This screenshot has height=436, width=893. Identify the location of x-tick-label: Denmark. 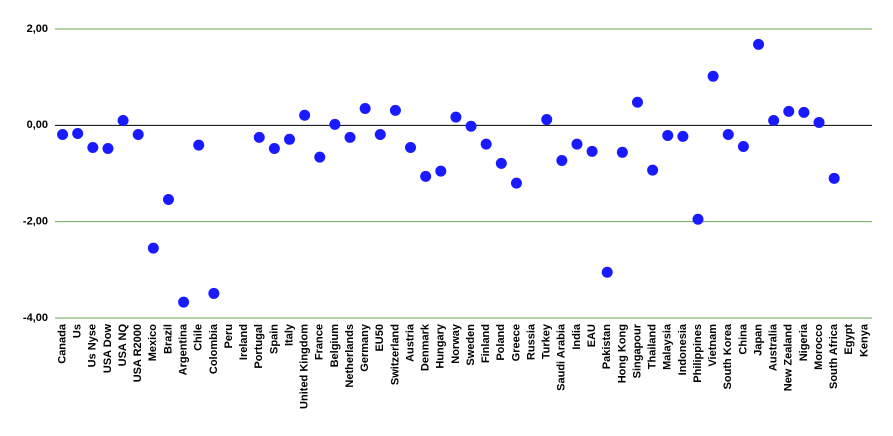
(426, 347).